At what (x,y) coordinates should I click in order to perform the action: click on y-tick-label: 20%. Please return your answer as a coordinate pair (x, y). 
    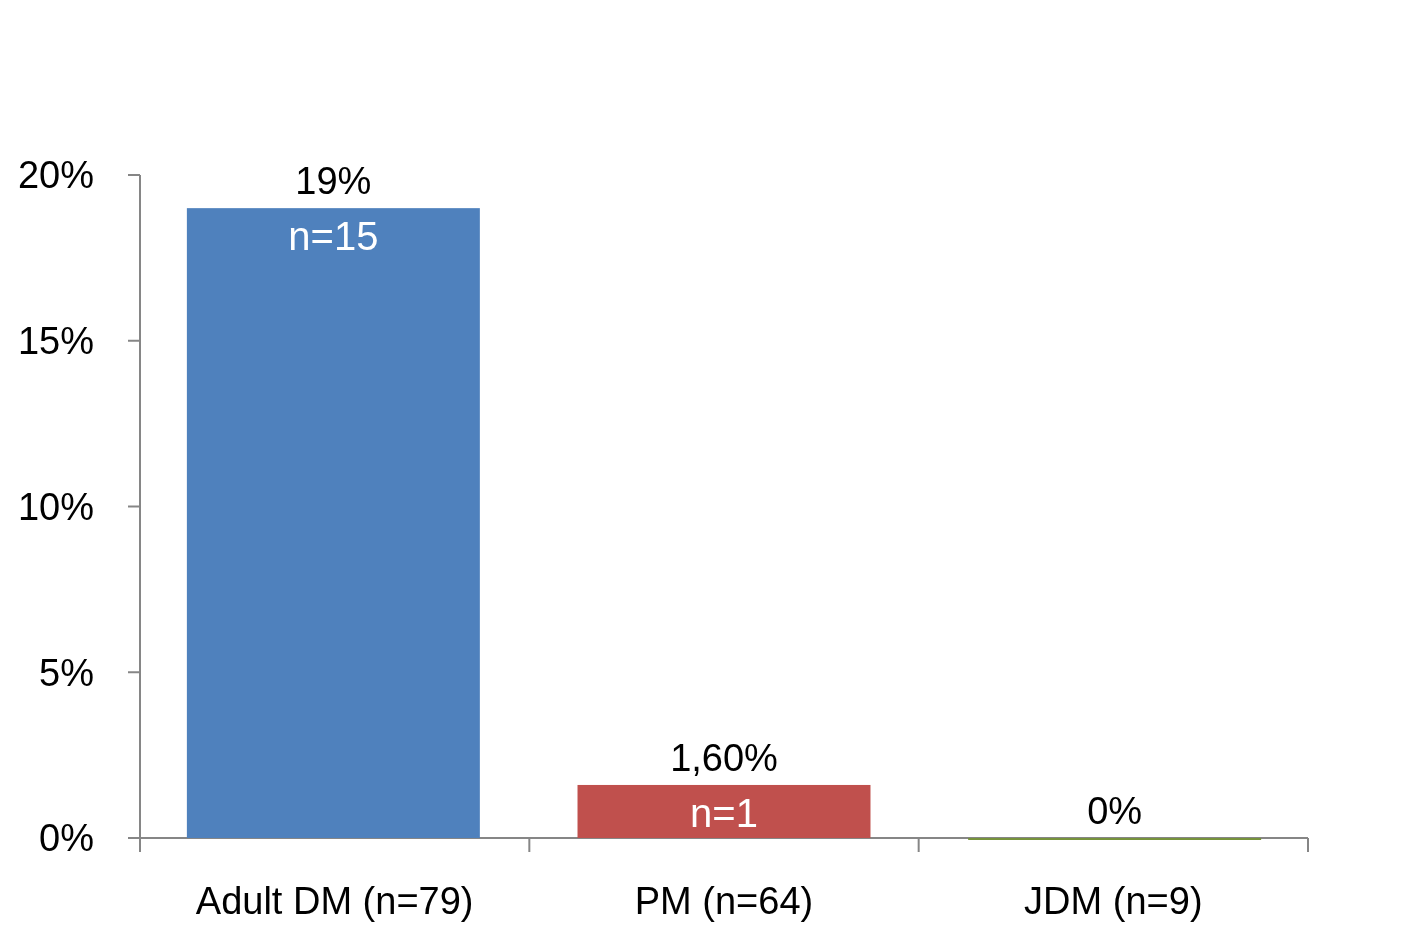
    Looking at the image, I should click on (55, 175).